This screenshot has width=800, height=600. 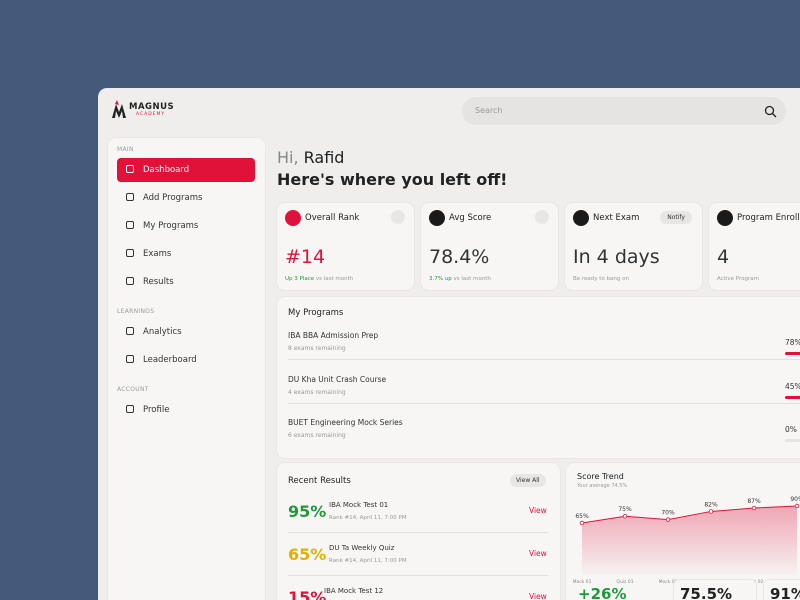 What do you see at coordinates (305, 257) in the screenshot?
I see `stat-value: #14` at bounding box center [305, 257].